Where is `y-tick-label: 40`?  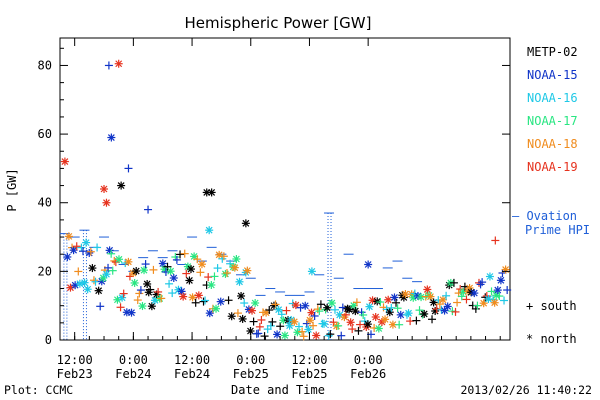 y-tick-label: 40 is located at coordinates (45, 203).